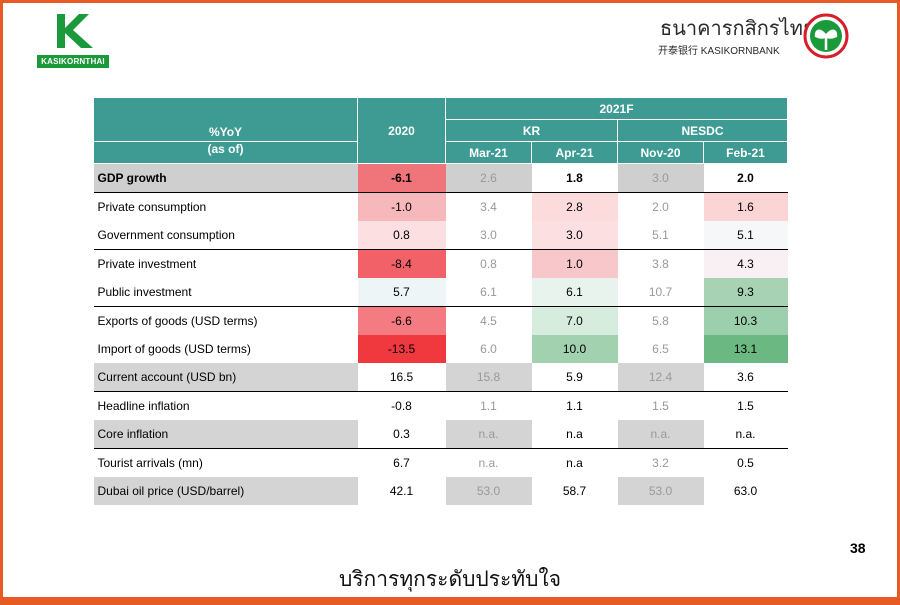  What do you see at coordinates (225, 235) in the screenshot?
I see `row-label: Government consumption` at bounding box center [225, 235].